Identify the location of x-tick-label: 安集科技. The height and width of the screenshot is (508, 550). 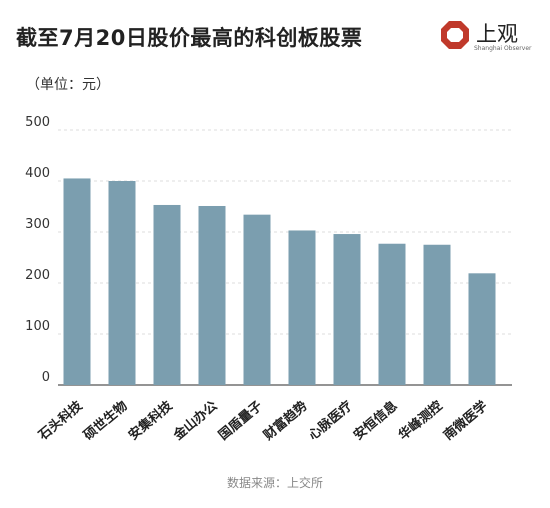
(150, 420).